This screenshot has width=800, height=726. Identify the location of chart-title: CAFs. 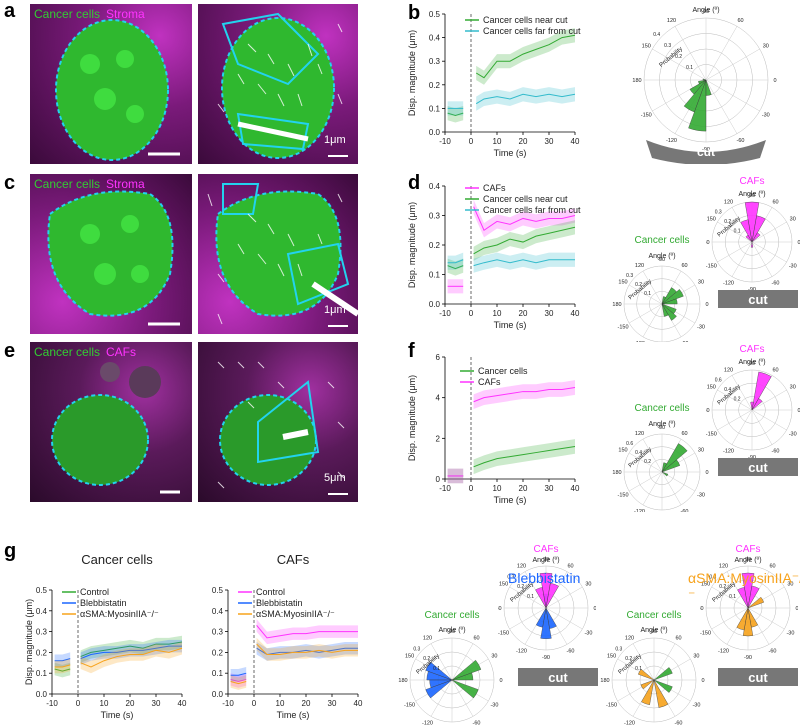
(293, 559).